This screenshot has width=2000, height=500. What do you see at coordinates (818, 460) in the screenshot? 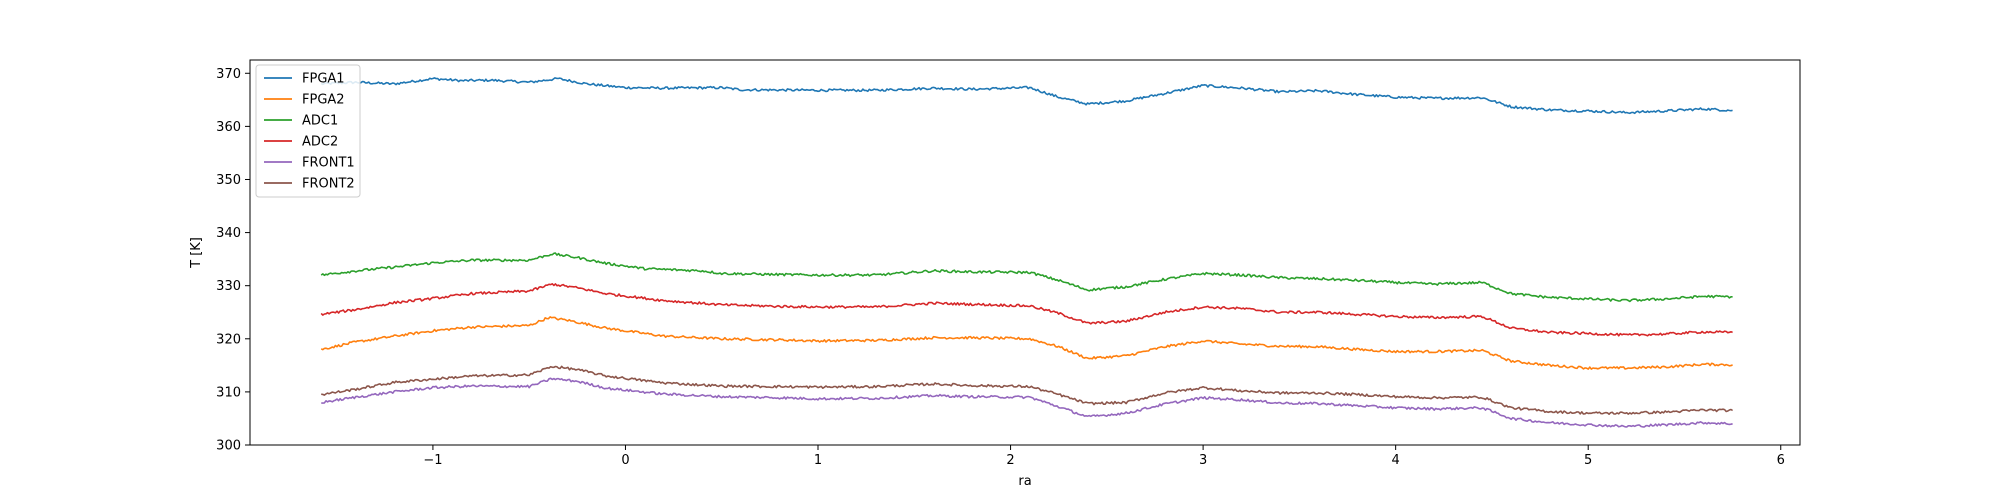
I see `x-tick-label: 1` at bounding box center [818, 460].